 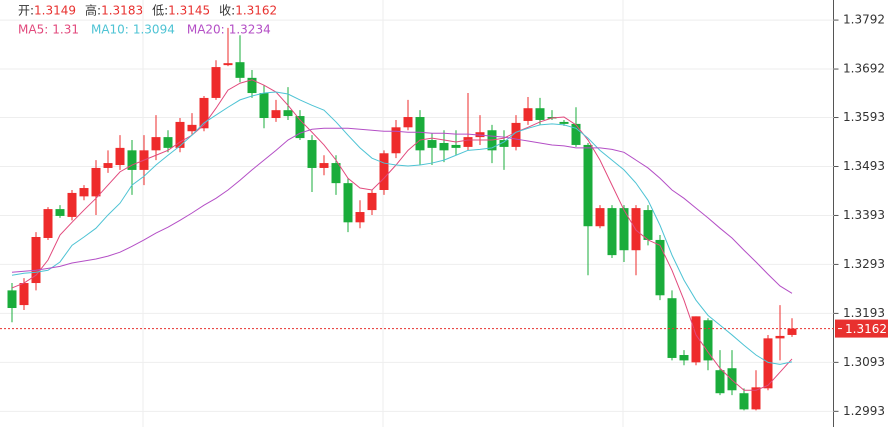 What do you see at coordinates (866, 329) in the screenshot?
I see `last-price-label: 1.3162` at bounding box center [866, 329].